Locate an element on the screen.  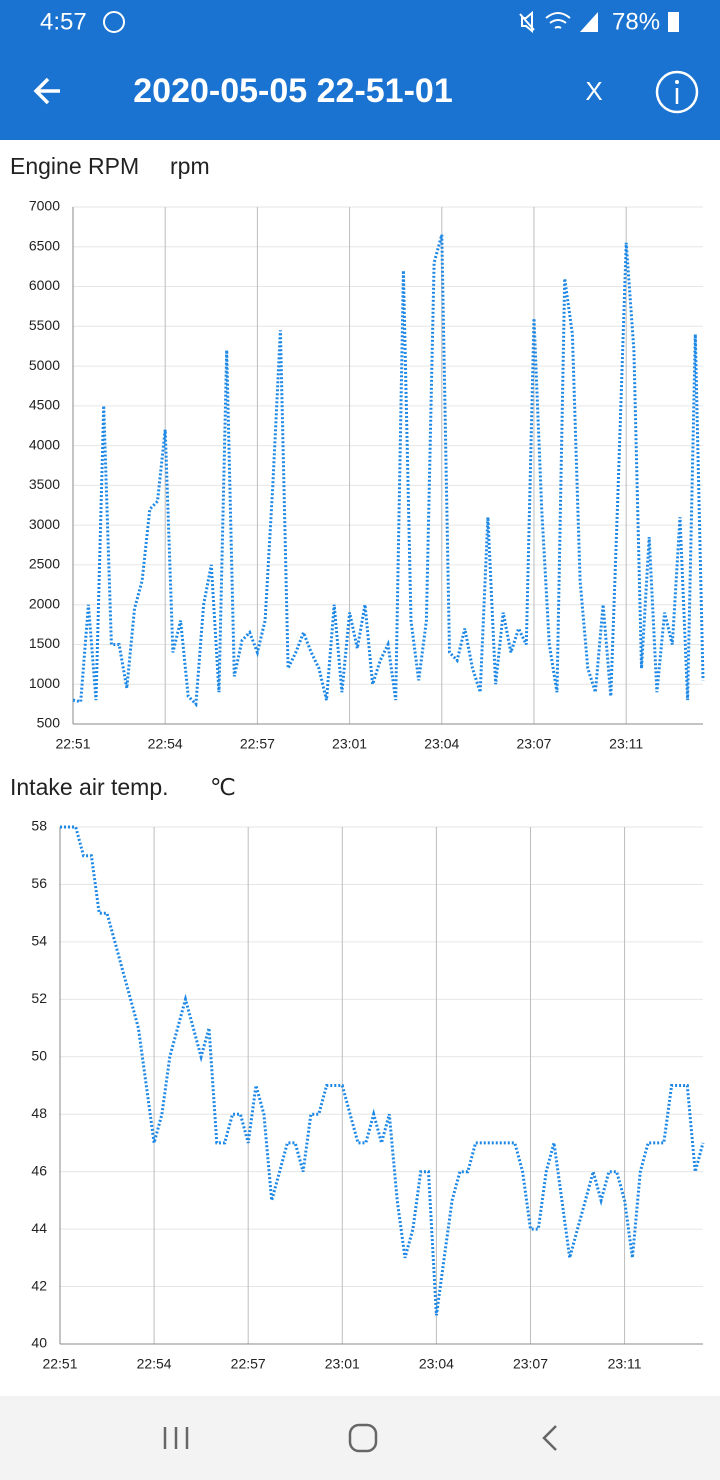
signal-icon is located at coordinates (589, 22).